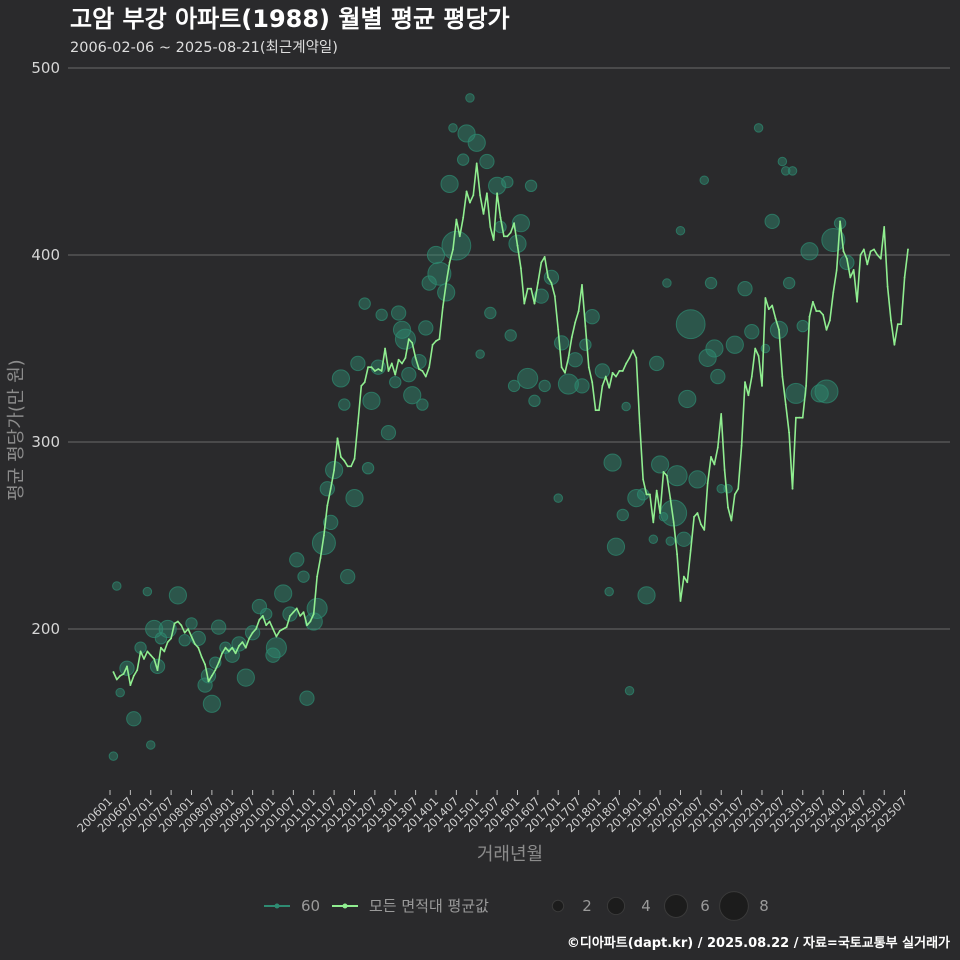 Image resolution: width=960 pixels, height=960 pixels. I want to click on x-axis-title: 거래년월, so click(510, 854).